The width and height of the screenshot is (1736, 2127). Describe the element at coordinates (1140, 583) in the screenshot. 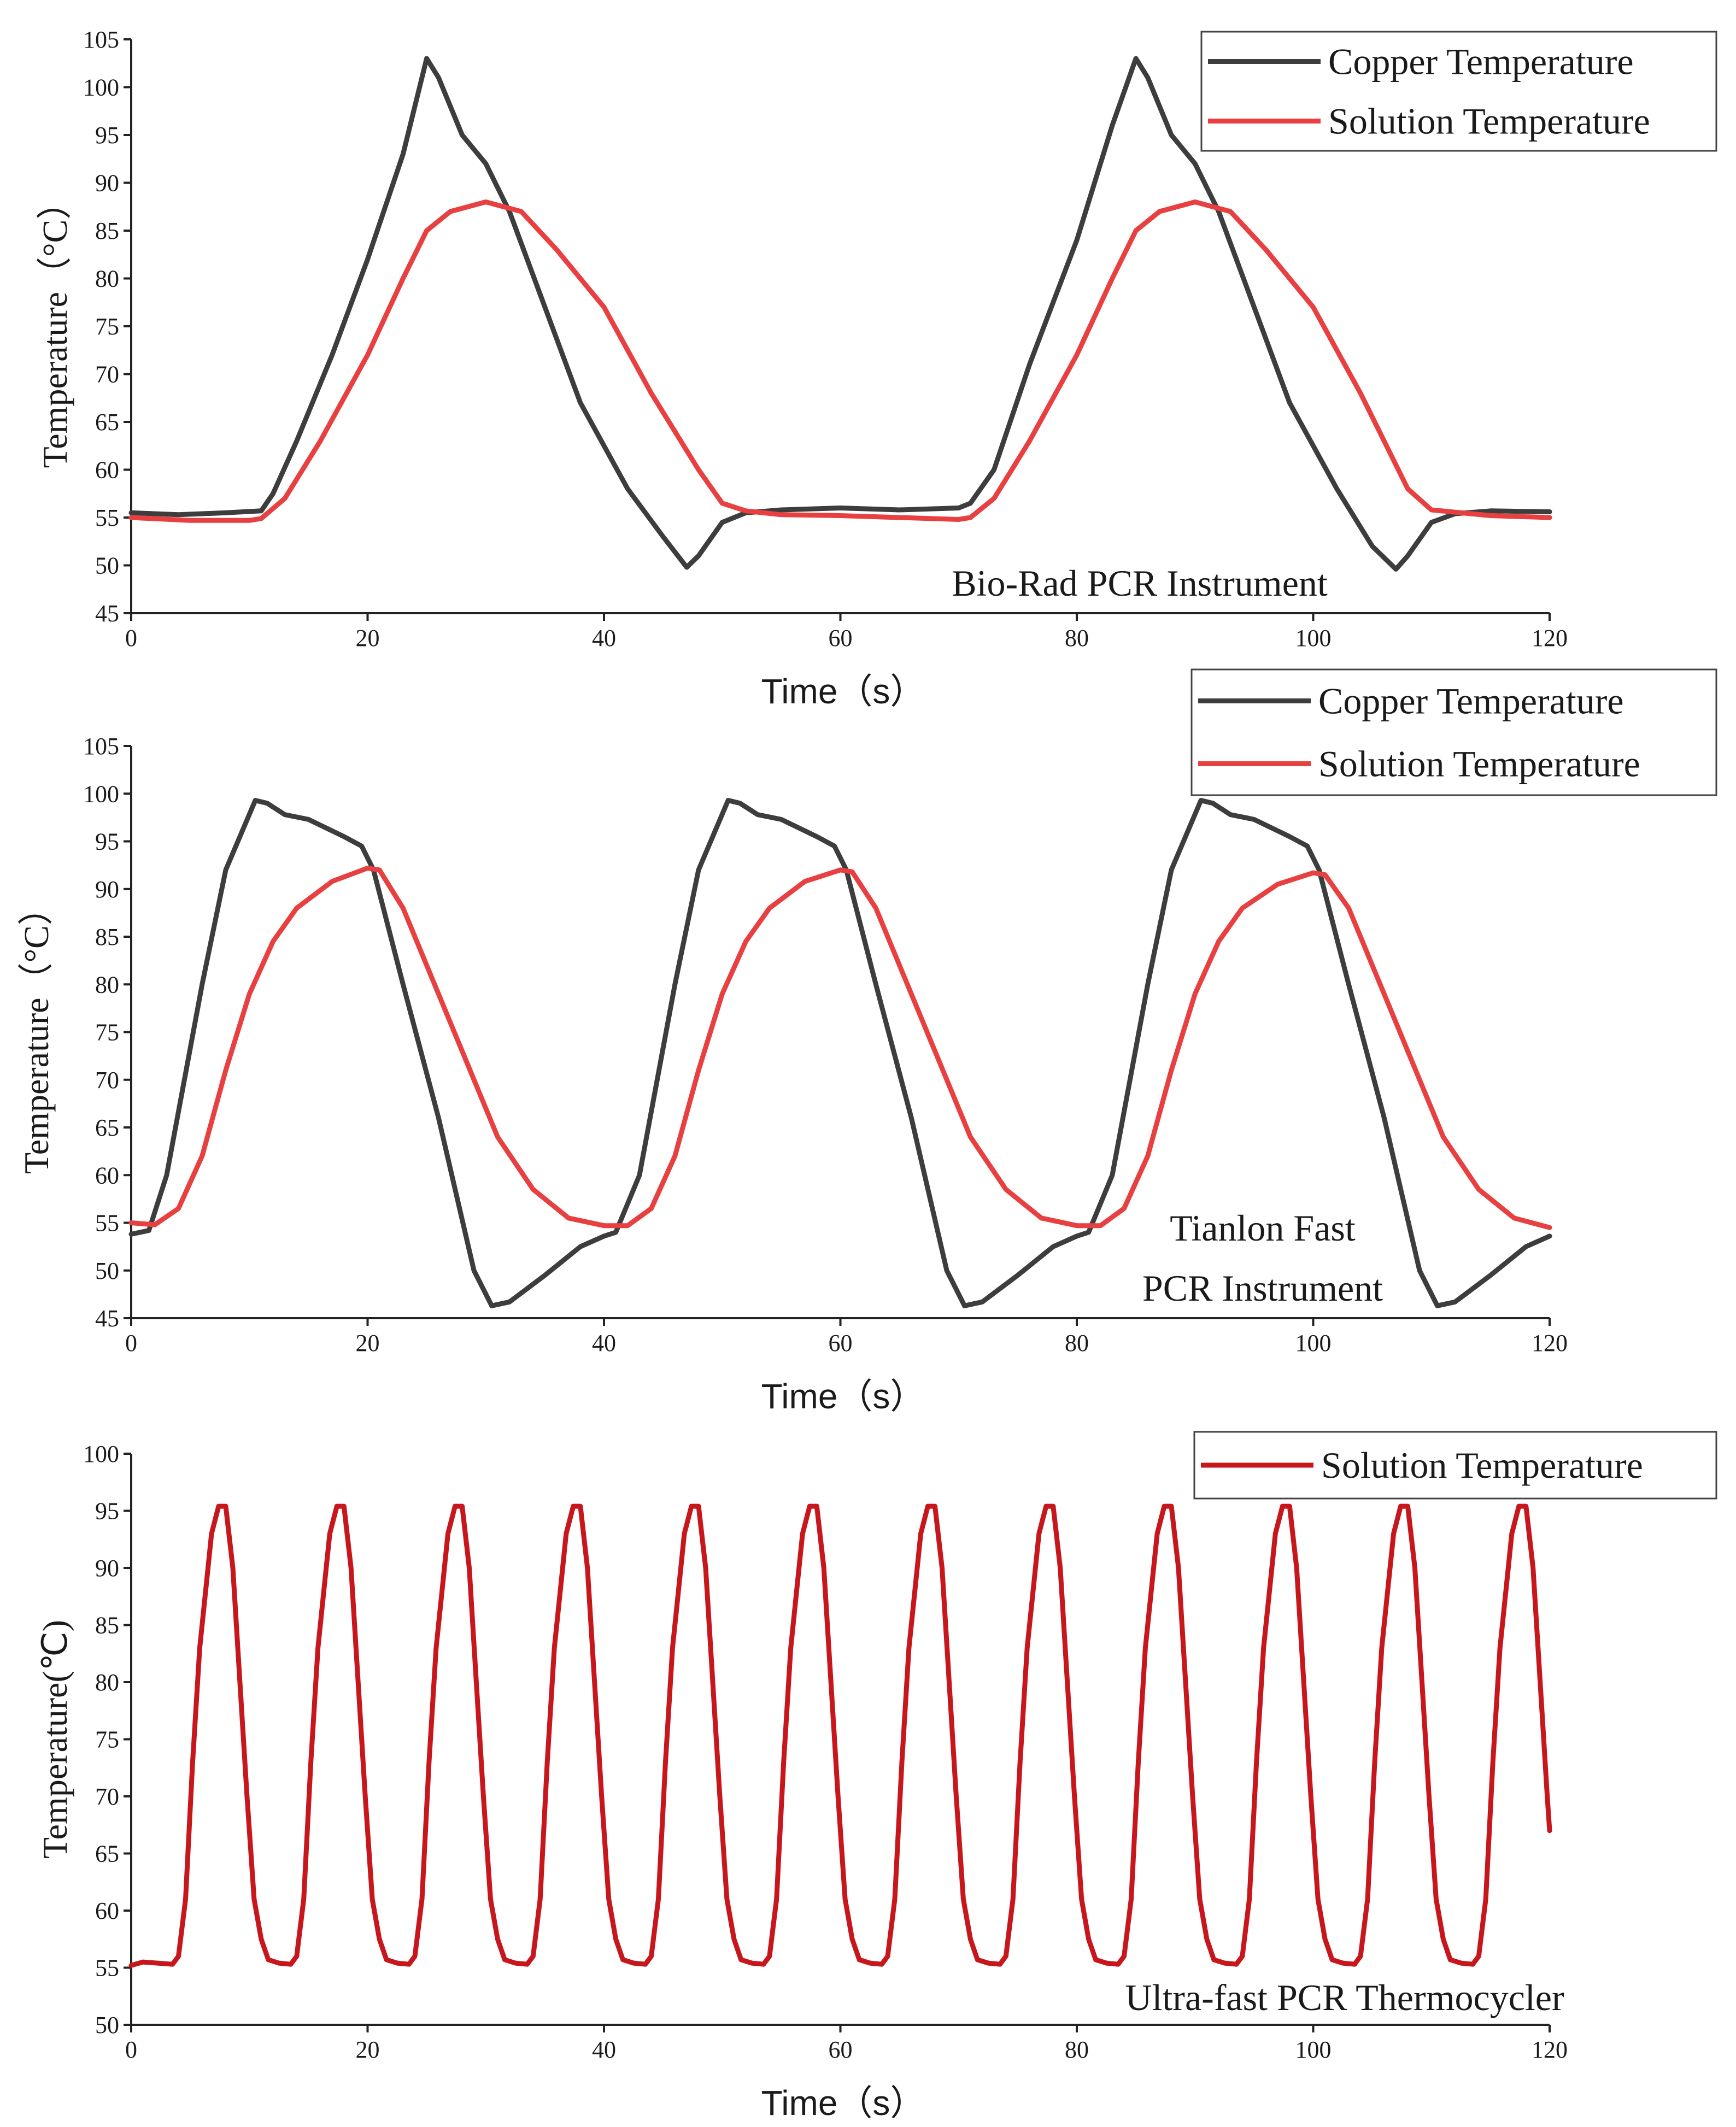

I see `instrument-annotation: Bio-Rad PCR Instrument` at that location.